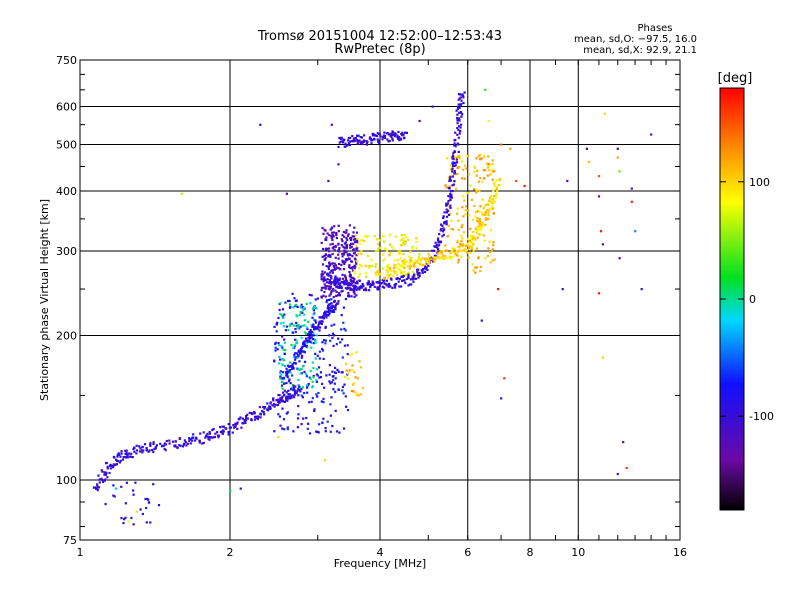 The image size is (800, 600). Describe the element at coordinates (230, 552) in the screenshot. I see `x-tick-label: 2` at that location.